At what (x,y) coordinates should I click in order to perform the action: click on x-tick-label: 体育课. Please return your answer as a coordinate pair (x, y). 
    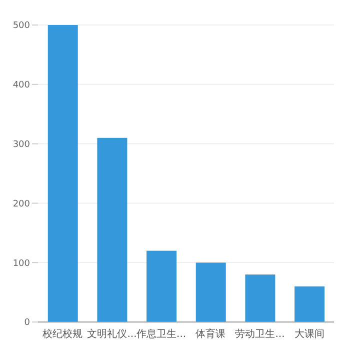
    Looking at the image, I should click on (211, 334).